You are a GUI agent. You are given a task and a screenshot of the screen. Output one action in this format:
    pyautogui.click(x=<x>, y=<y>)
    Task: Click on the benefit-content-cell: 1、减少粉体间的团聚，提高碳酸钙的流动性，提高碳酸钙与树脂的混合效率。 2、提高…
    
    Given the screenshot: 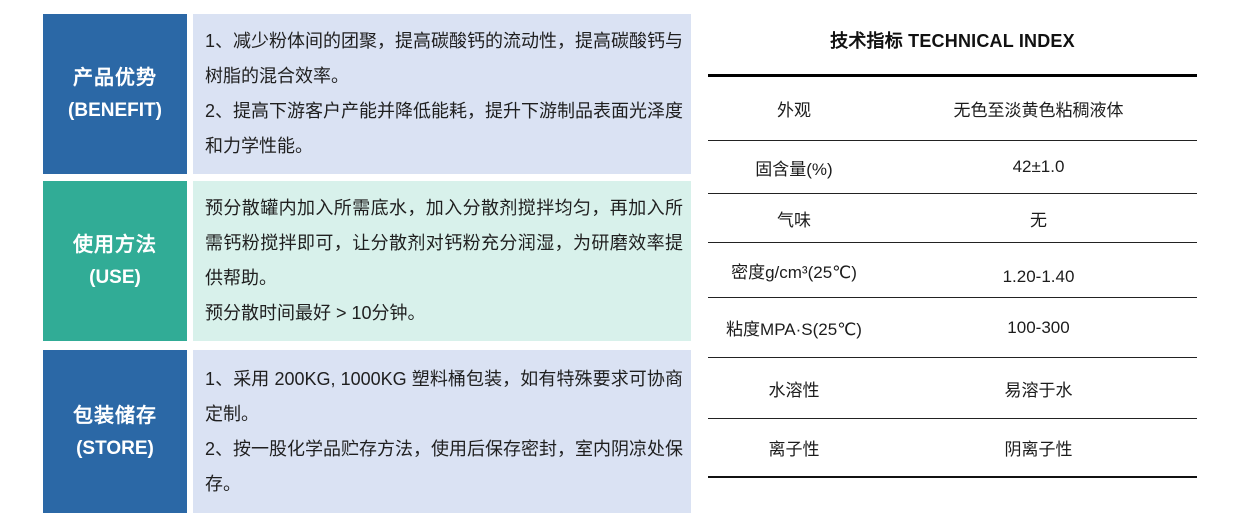 What is the action you would take?
    pyautogui.click(x=442, y=94)
    